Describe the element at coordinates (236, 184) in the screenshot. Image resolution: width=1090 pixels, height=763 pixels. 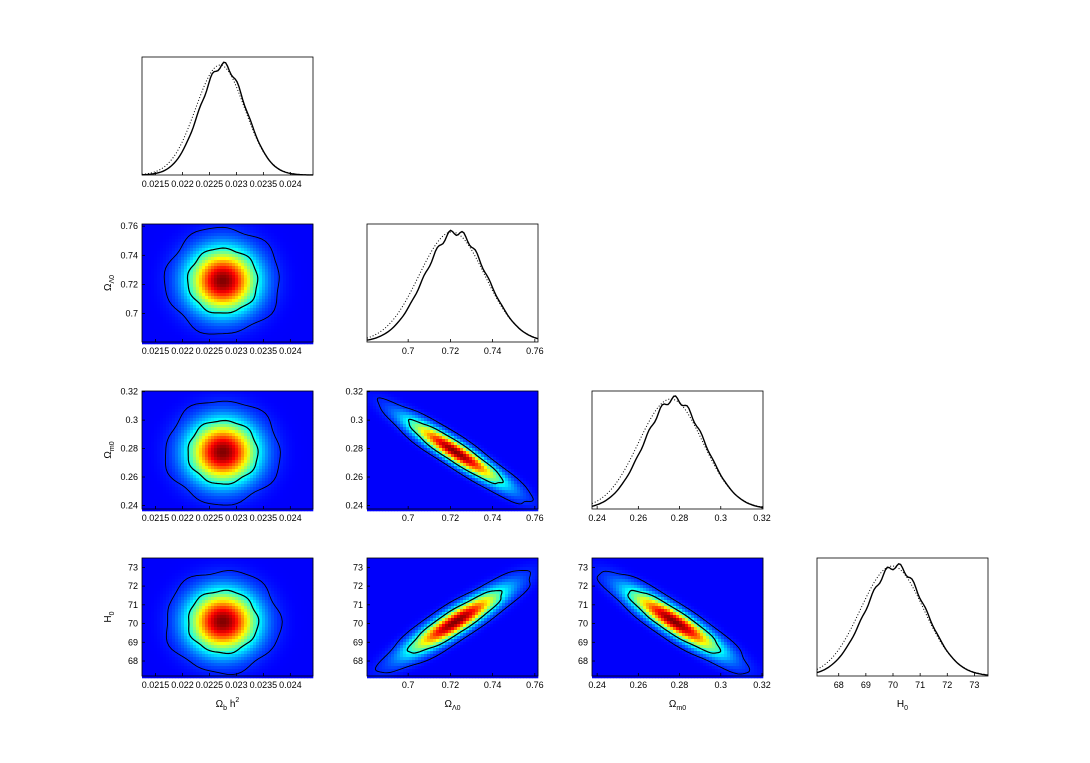
I see `x-tick-label: 0.023` at that location.